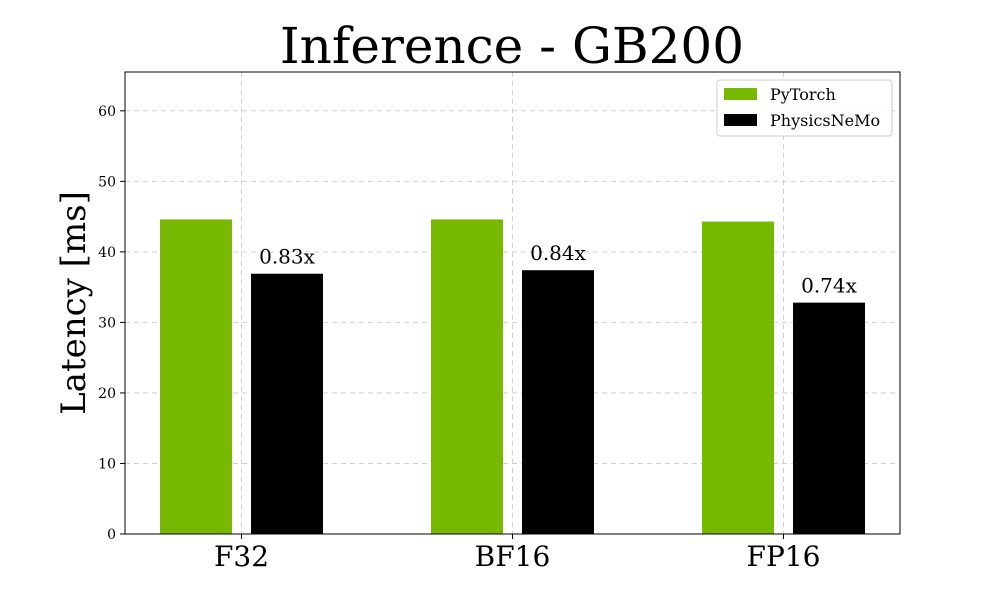 The image size is (1000, 600). Describe the element at coordinates (829, 286) in the screenshot. I see `bar-value-label: 0.74x` at that location.